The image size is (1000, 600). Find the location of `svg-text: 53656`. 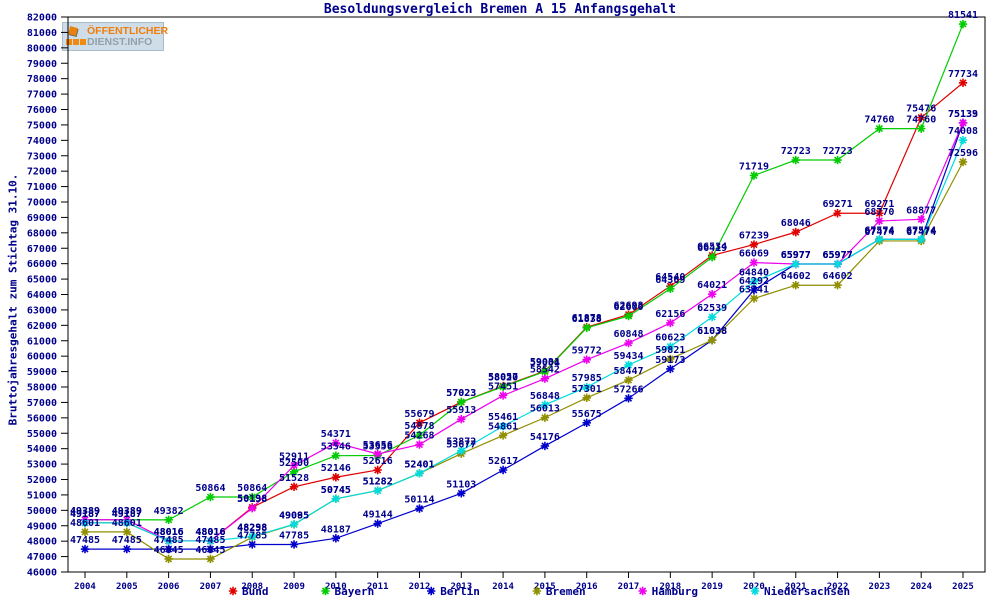

svg-text: 53656 is located at coordinates (378, 445).